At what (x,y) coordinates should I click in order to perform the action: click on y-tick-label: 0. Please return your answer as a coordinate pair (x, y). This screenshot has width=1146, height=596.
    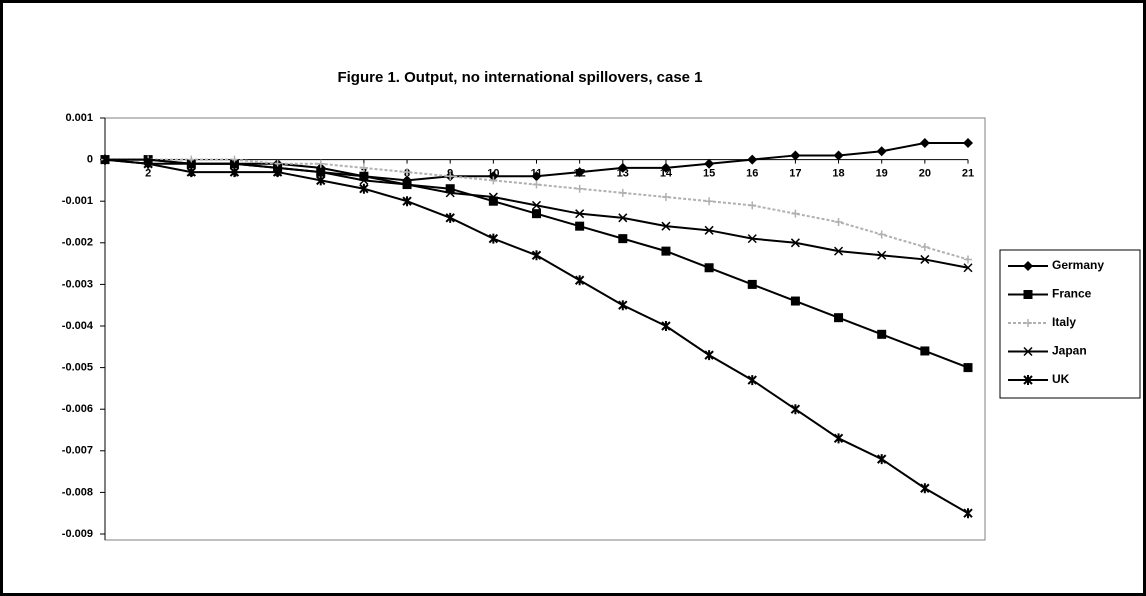
    Looking at the image, I should click on (90, 160).